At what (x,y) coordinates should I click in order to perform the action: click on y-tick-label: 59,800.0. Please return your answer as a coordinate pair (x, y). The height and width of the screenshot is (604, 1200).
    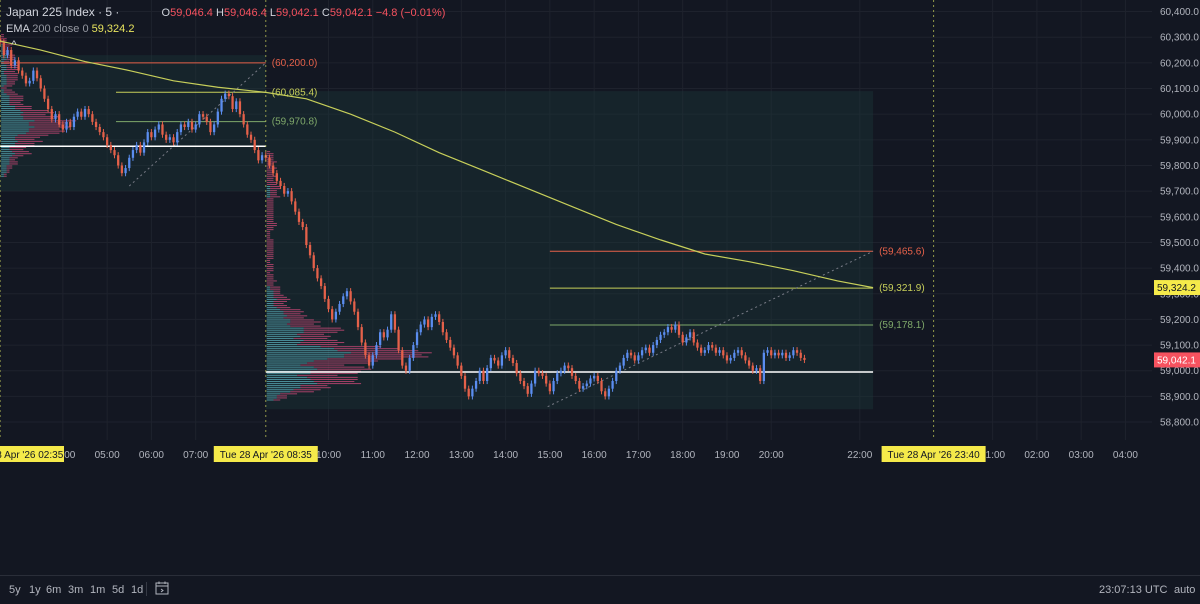
    Looking at the image, I should click on (1179, 166).